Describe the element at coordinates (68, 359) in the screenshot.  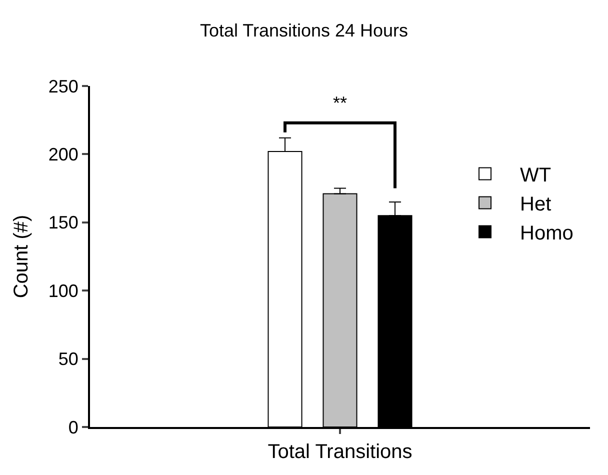
I see `y-tick-label: 50` at that location.